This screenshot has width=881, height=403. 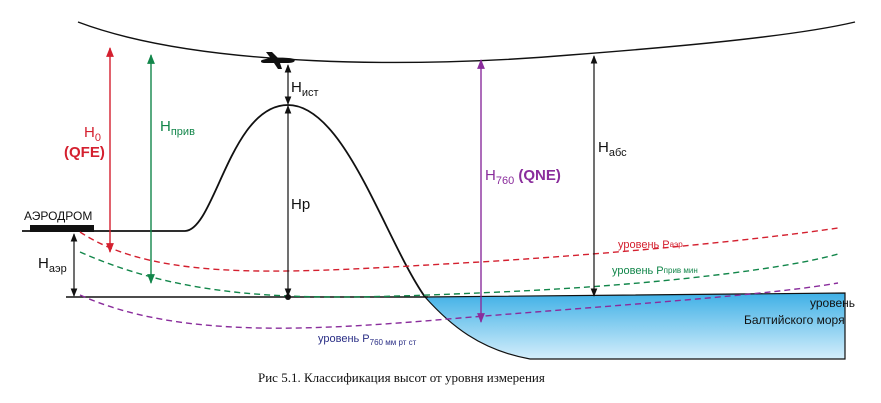 I want to click on mountain-base-dot, so click(x=288, y=297).